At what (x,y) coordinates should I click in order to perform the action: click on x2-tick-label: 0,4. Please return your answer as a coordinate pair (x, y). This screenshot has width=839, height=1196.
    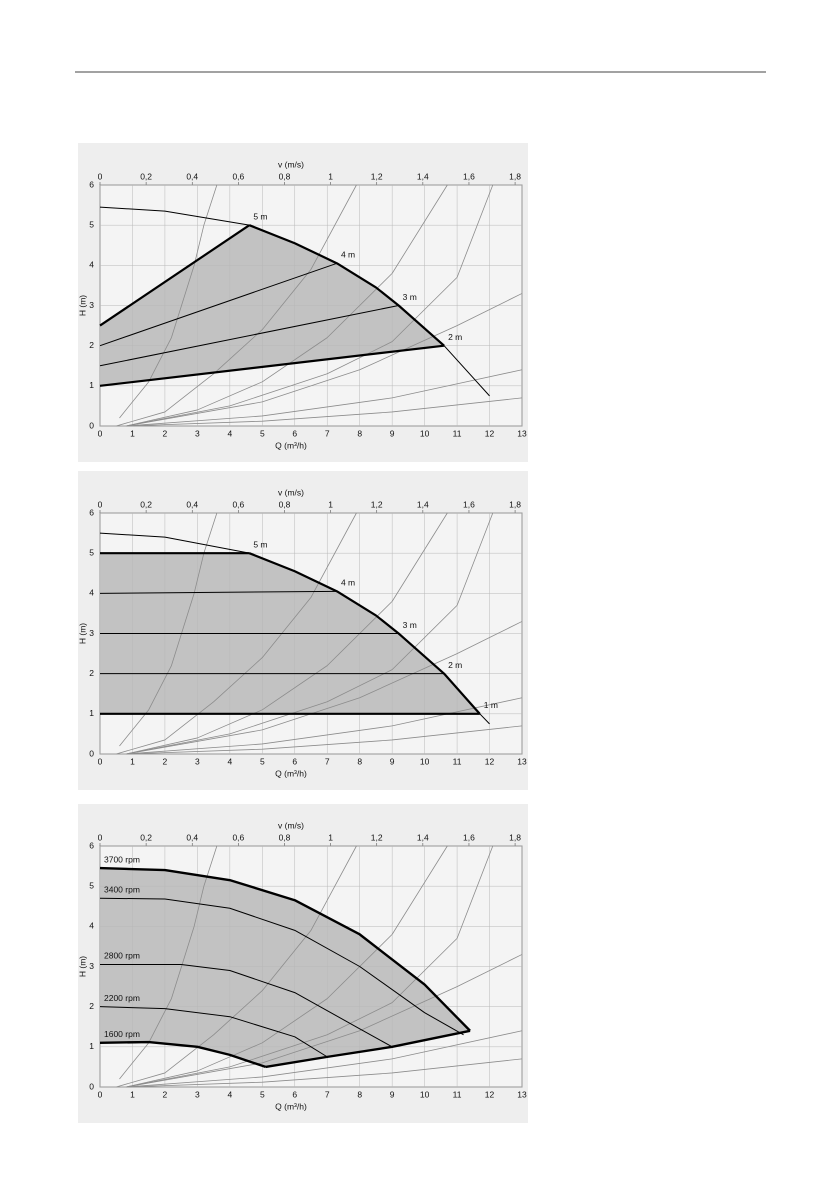
    Looking at the image, I should click on (192, 837).